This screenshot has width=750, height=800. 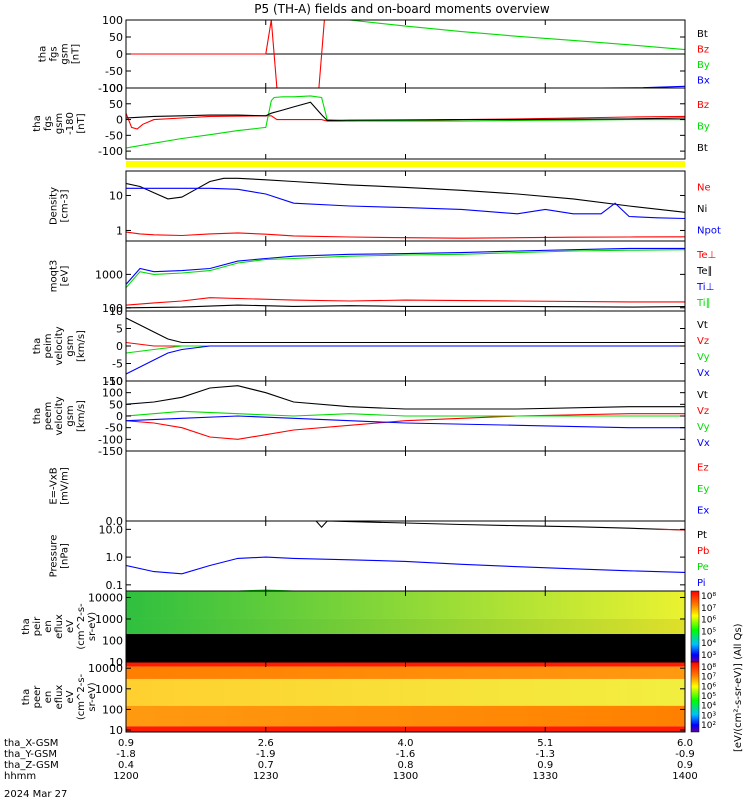 What do you see at coordinates (705, 287) in the screenshot?
I see `legend-entry-ti: Ti⊥` at bounding box center [705, 287].